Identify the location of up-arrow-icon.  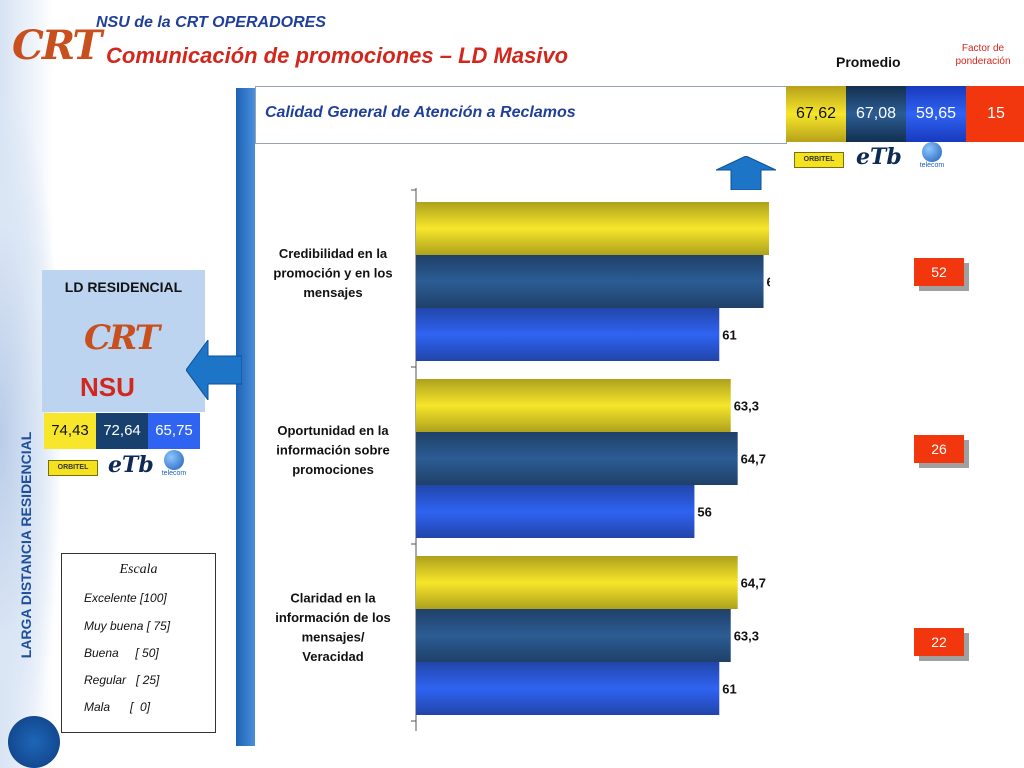
(746, 173).